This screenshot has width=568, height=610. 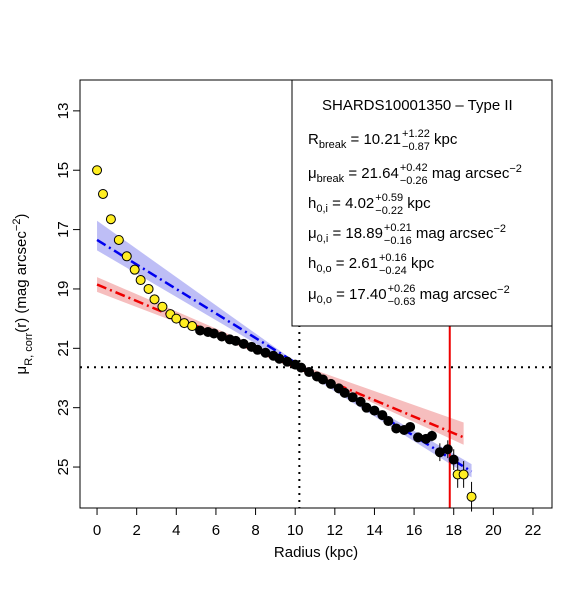 I want to click on y-axis-title-part: μ, so click(x=21, y=370).